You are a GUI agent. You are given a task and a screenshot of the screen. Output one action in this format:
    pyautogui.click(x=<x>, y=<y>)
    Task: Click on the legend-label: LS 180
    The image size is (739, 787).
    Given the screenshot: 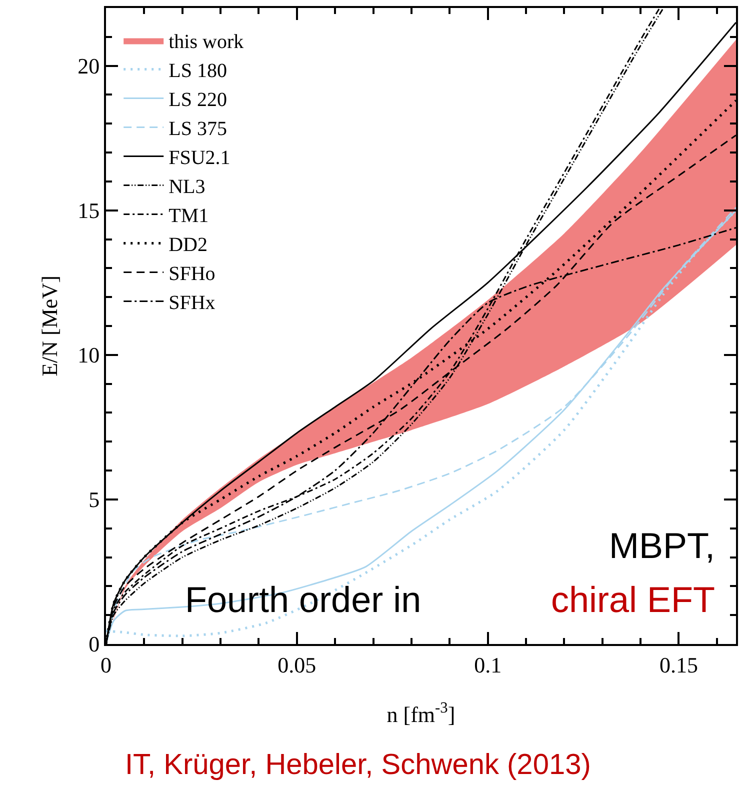 What is the action you would take?
    pyautogui.click(x=197, y=71)
    